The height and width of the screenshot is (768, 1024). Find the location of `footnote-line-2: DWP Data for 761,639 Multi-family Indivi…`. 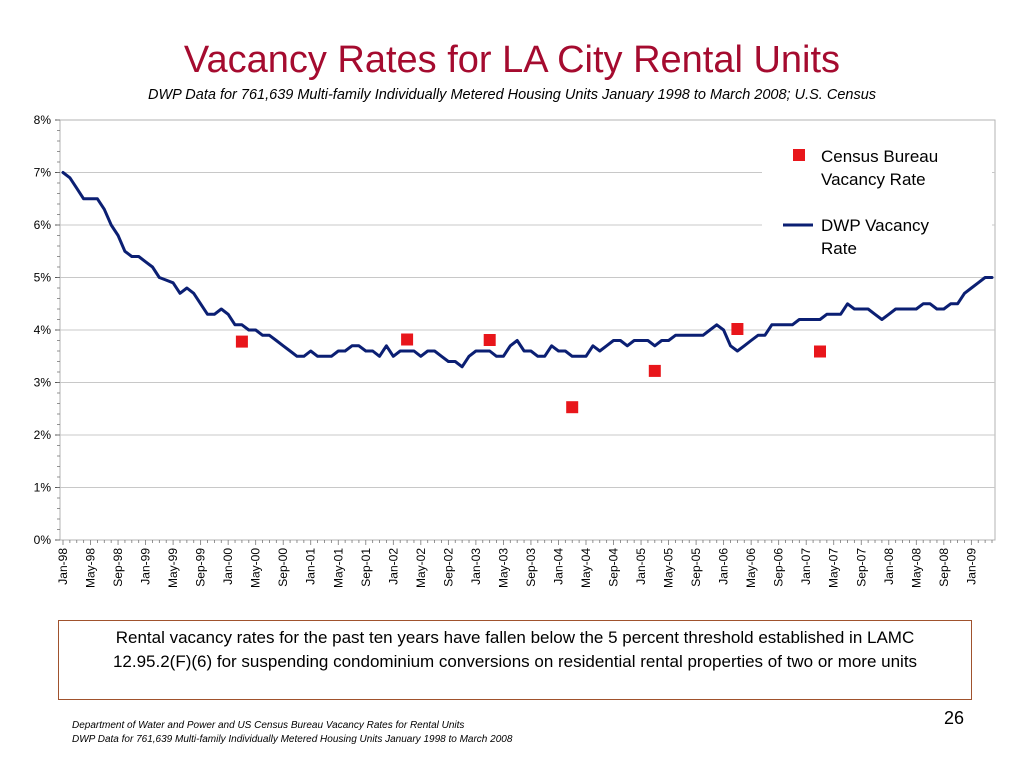

footnote-line-2: DWP Data for 761,639 Multi-family Indivi… is located at coordinates (292, 739).